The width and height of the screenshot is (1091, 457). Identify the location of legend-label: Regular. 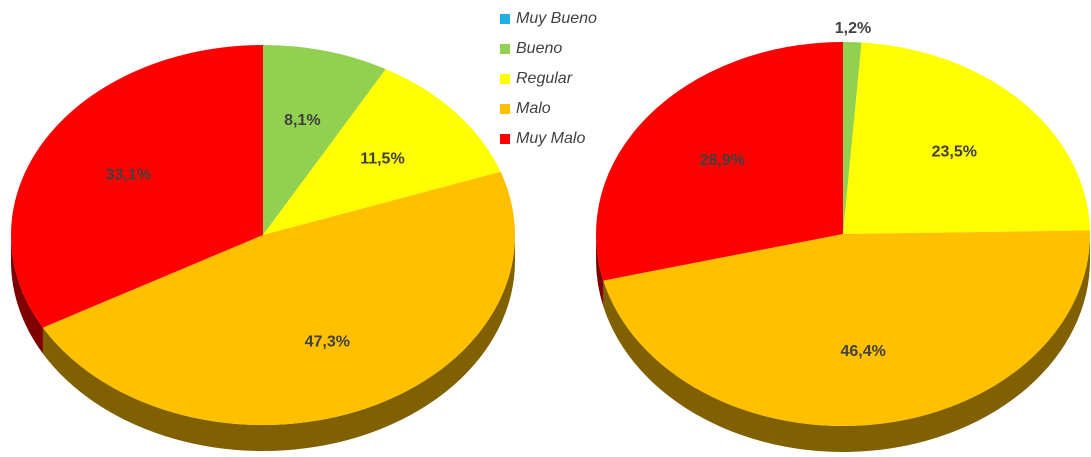
(544, 78).